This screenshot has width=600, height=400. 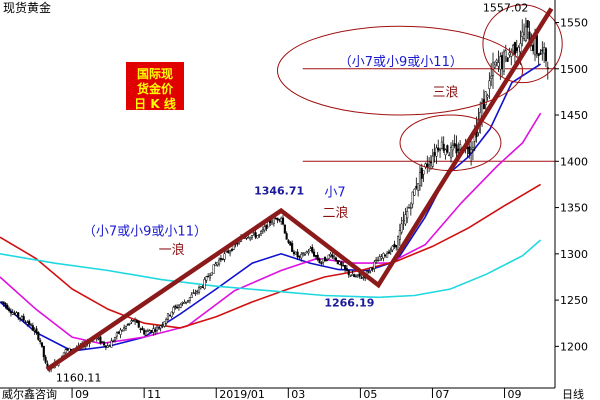 What do you see at coordinates (336, 213) in the screenshot?
I see `annotation-3: 二浪` at bounding box center [336, 213].